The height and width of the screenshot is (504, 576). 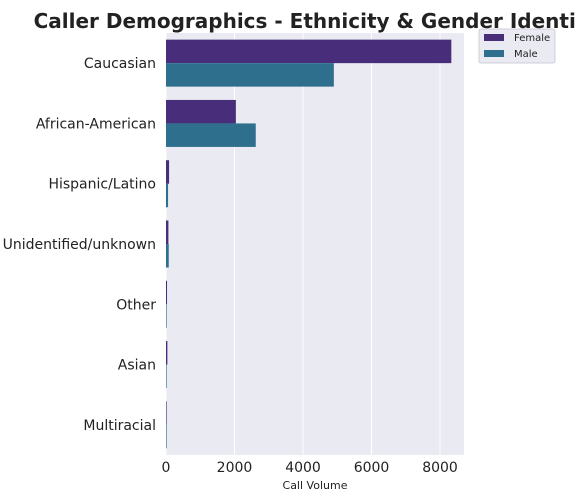 I want to click on legend-swatch-male, so click(x=494, y=53).